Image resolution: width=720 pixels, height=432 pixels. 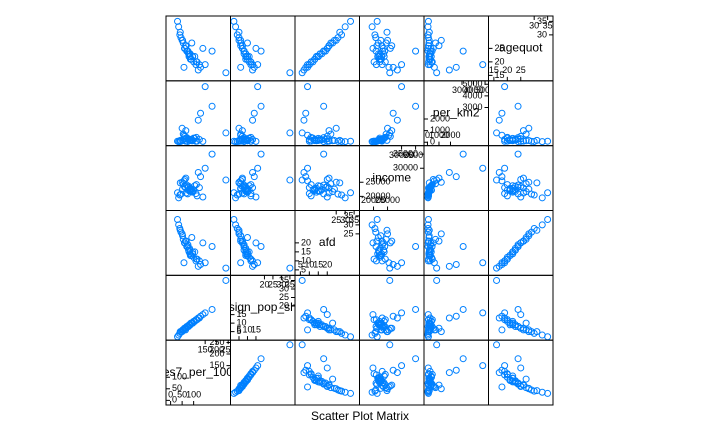 I want to click on tick-label: 15, so click(x=318, y=265).